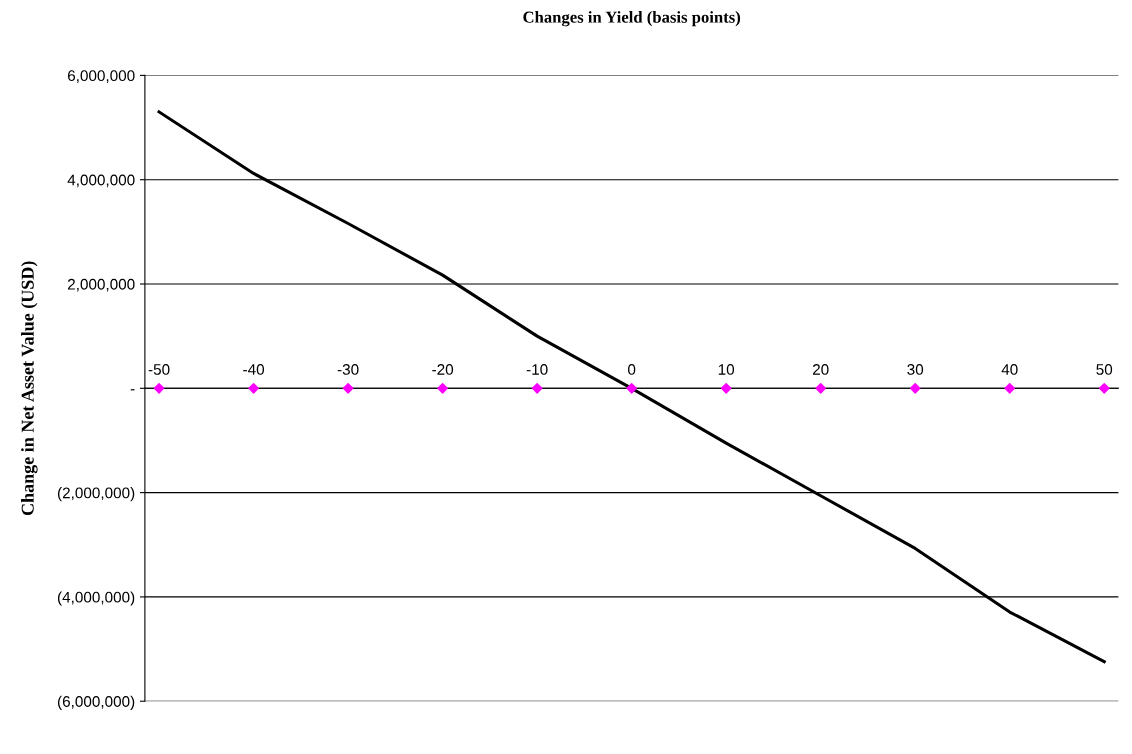 The height and width of the screenshot is (754, 1132). What do you see at coordinates (29, 388) in the screenshot?
I see `y-axis-title: Change in Net Asset Value (USD)` at bounding box center [29, 388].